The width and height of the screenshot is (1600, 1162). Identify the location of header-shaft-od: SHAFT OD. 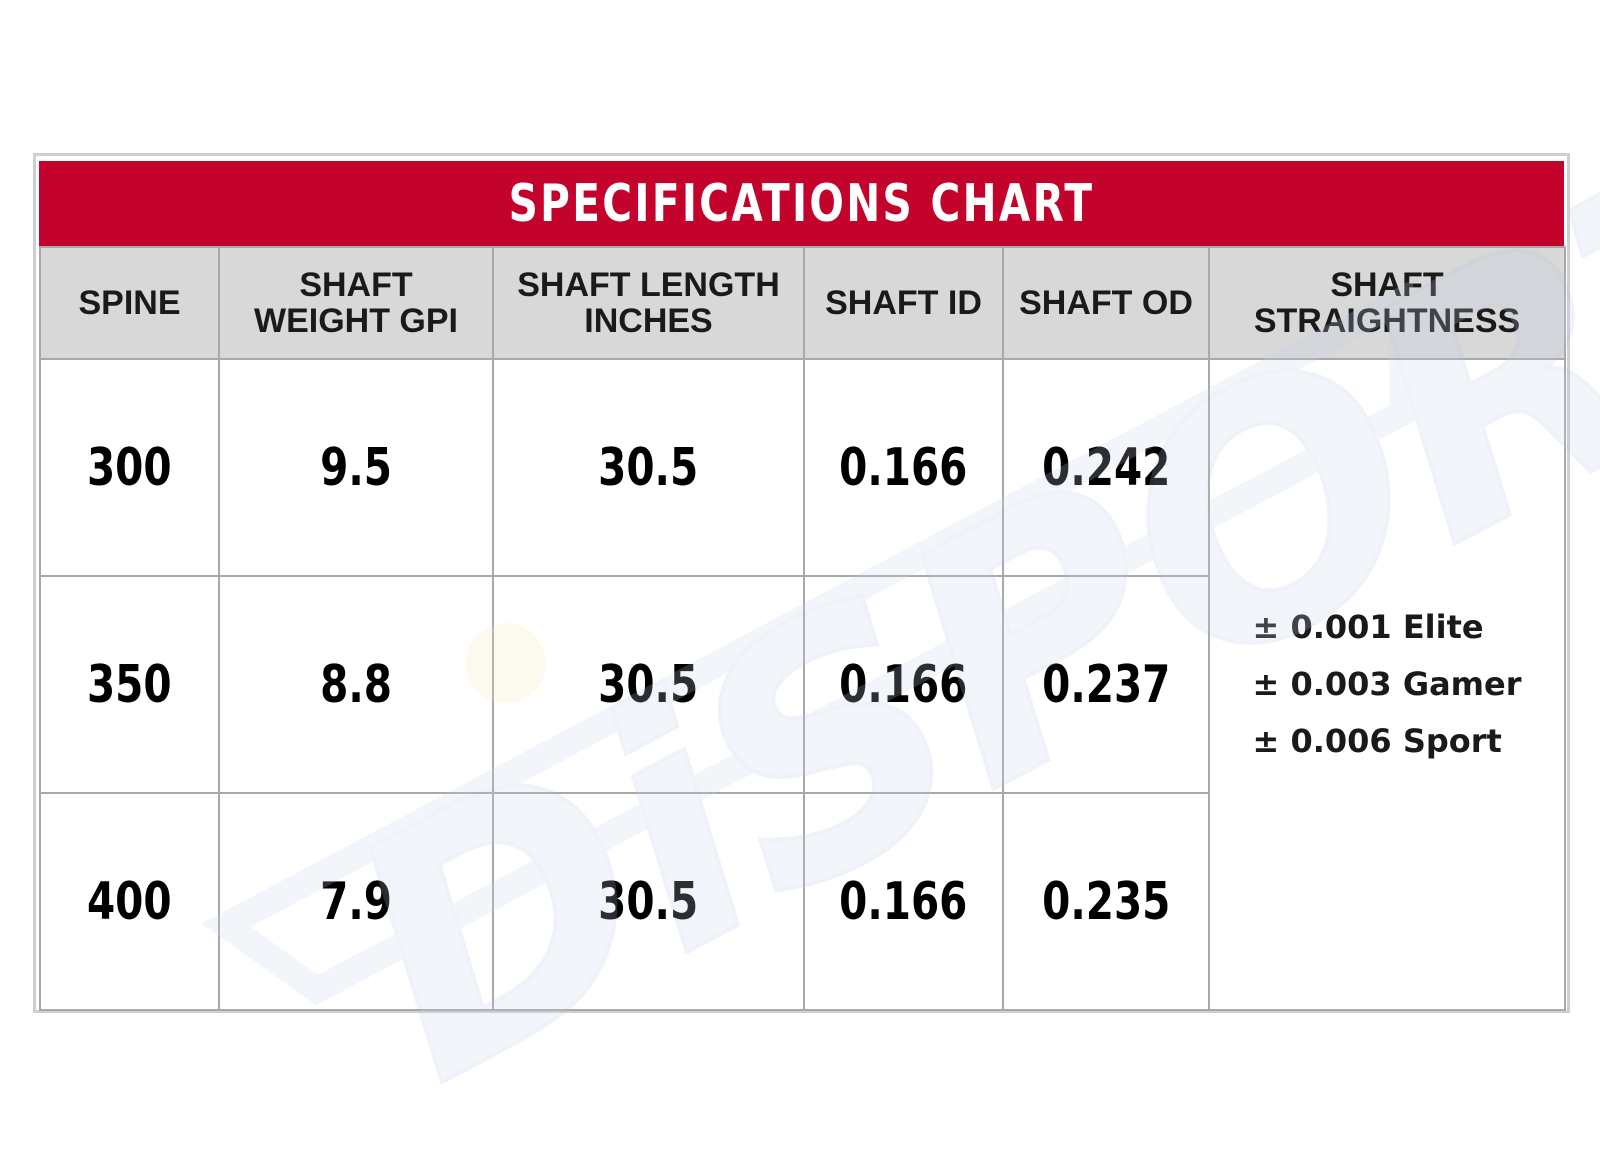
(1106, 303).